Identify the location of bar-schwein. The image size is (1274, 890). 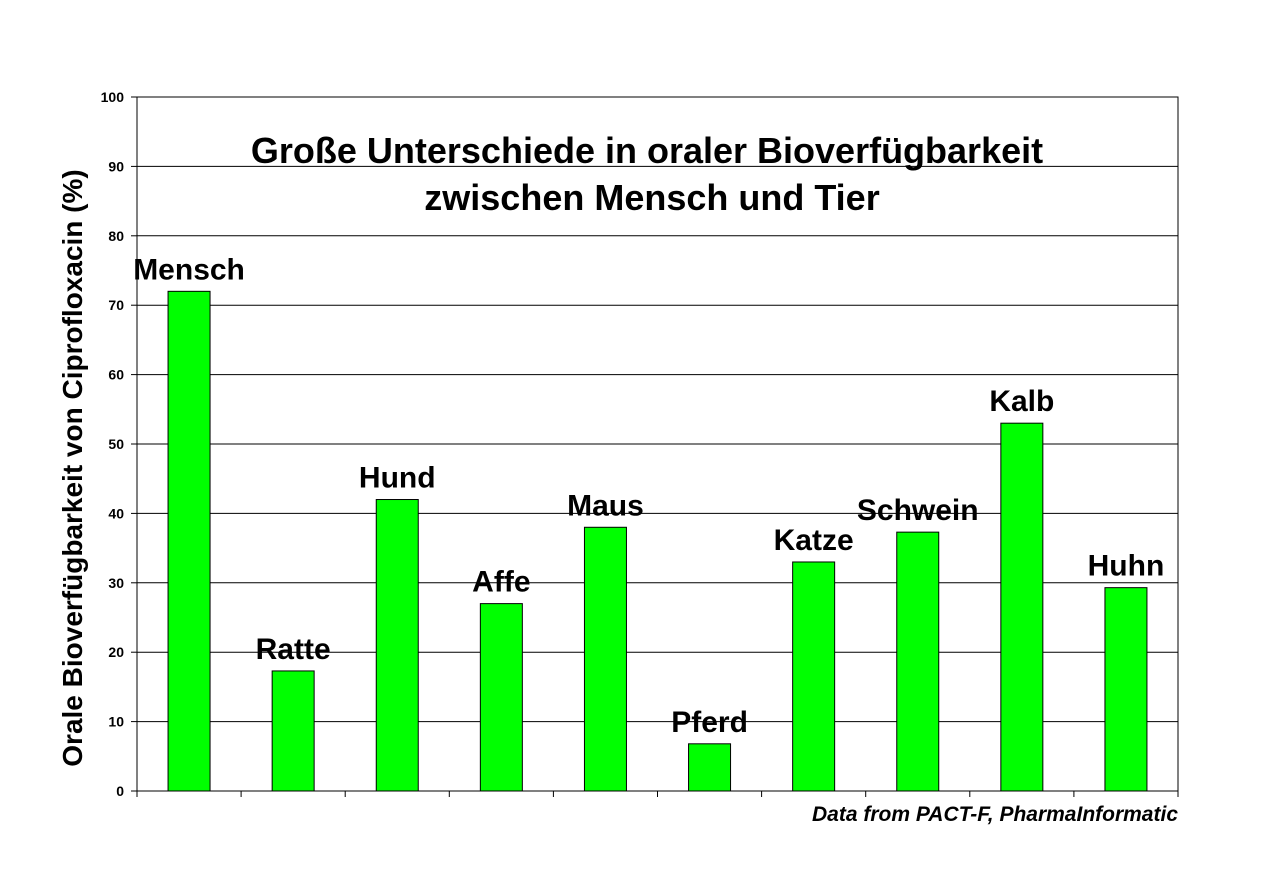
(918, 661).